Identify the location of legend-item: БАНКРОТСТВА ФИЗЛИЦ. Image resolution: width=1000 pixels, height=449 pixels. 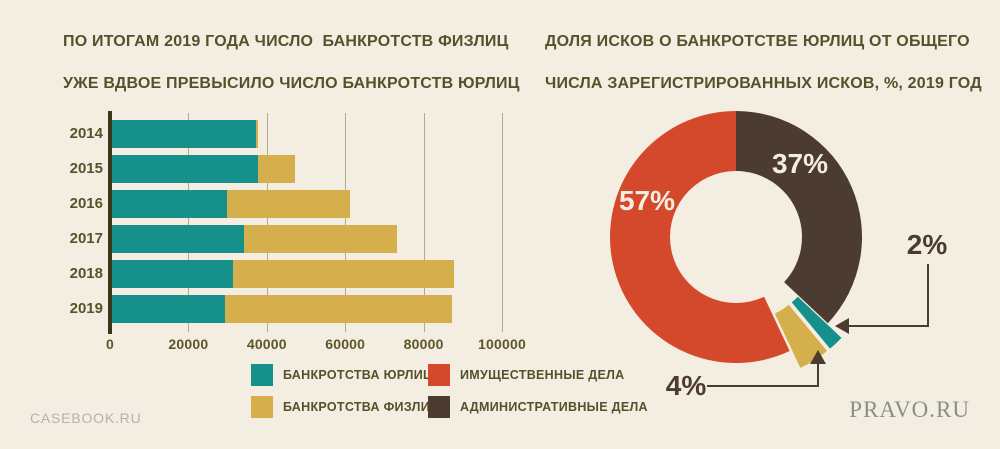
(345, 407).